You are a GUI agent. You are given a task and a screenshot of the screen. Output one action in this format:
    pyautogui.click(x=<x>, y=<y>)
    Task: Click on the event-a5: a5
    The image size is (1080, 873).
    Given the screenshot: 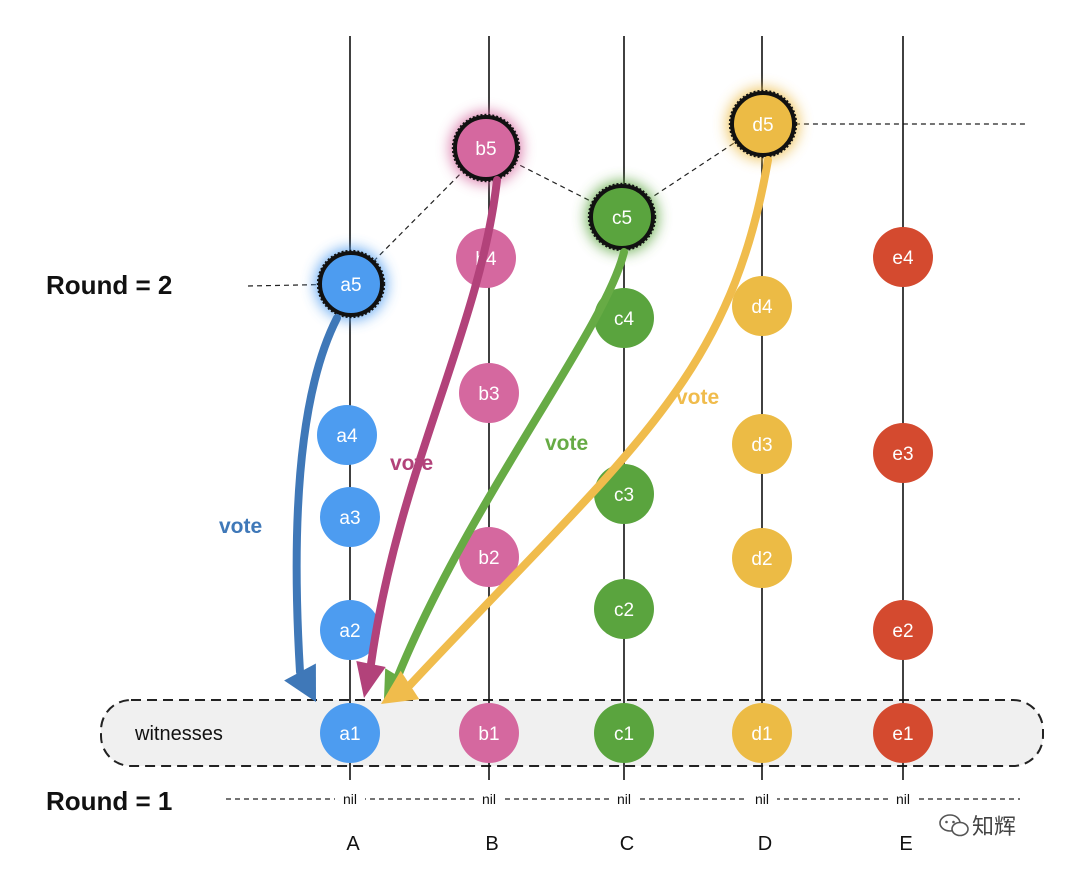 What is the action you would take?
    pyautogui.click(x=351, y=284)
    